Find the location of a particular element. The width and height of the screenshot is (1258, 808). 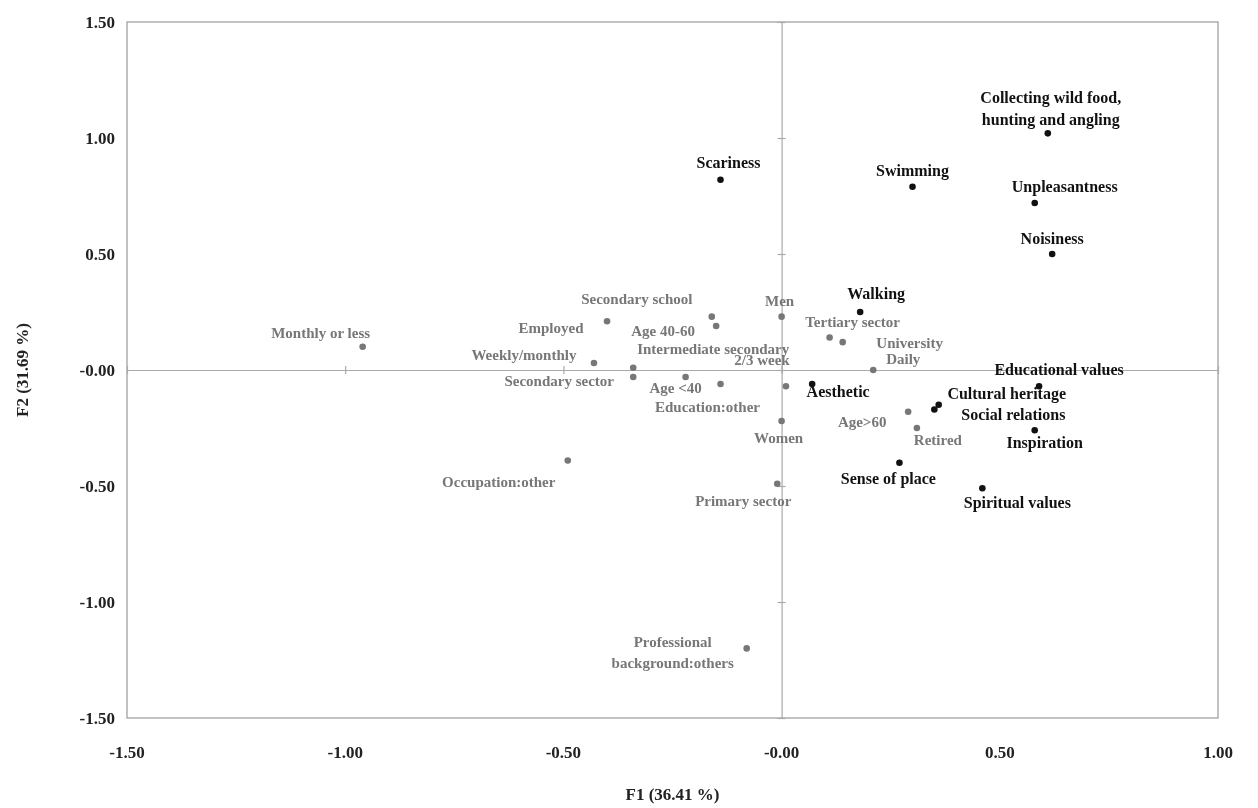

annotation: Scariness is located at coordinates (728, 163).